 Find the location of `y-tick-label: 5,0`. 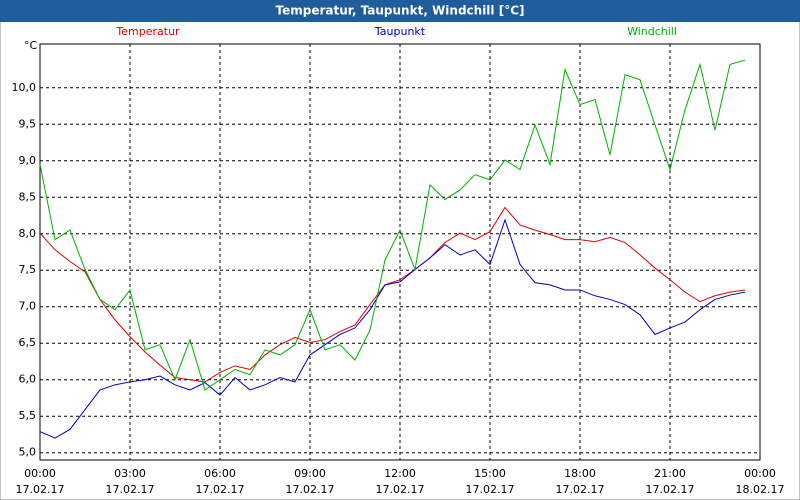

y-tick-label: 5,0 is located at coordinates (28, 452).